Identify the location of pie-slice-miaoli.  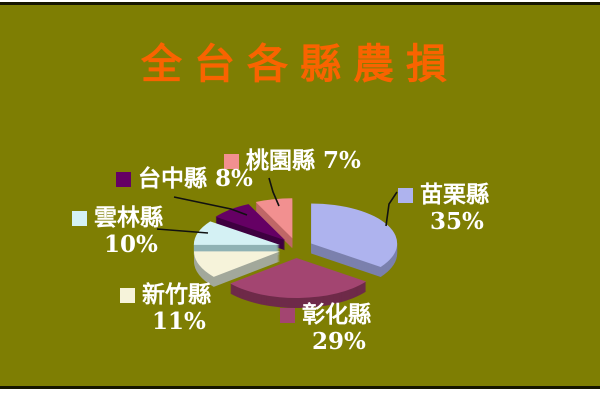
(354, 235).